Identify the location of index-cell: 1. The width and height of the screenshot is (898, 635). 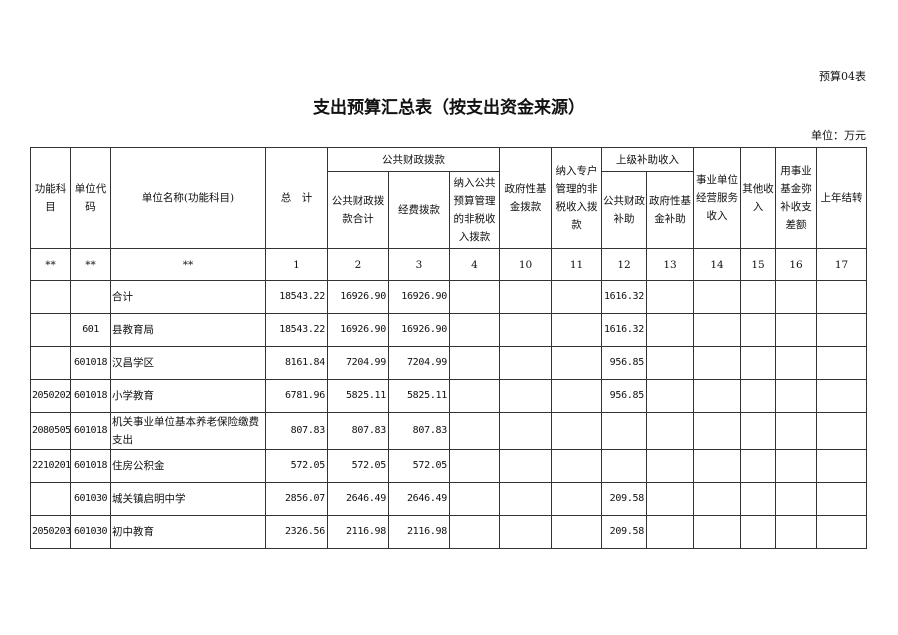
(296, 264).